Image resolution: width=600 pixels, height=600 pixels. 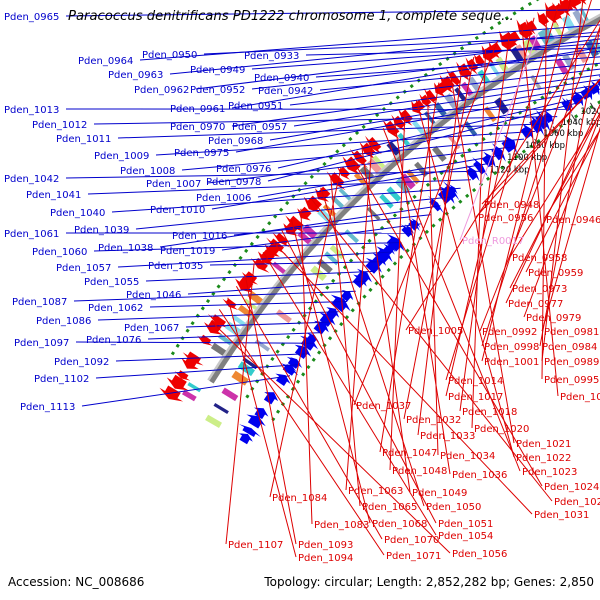 I want to click on forward-gene-label: Pden_0952, so click(x=217, y=90).